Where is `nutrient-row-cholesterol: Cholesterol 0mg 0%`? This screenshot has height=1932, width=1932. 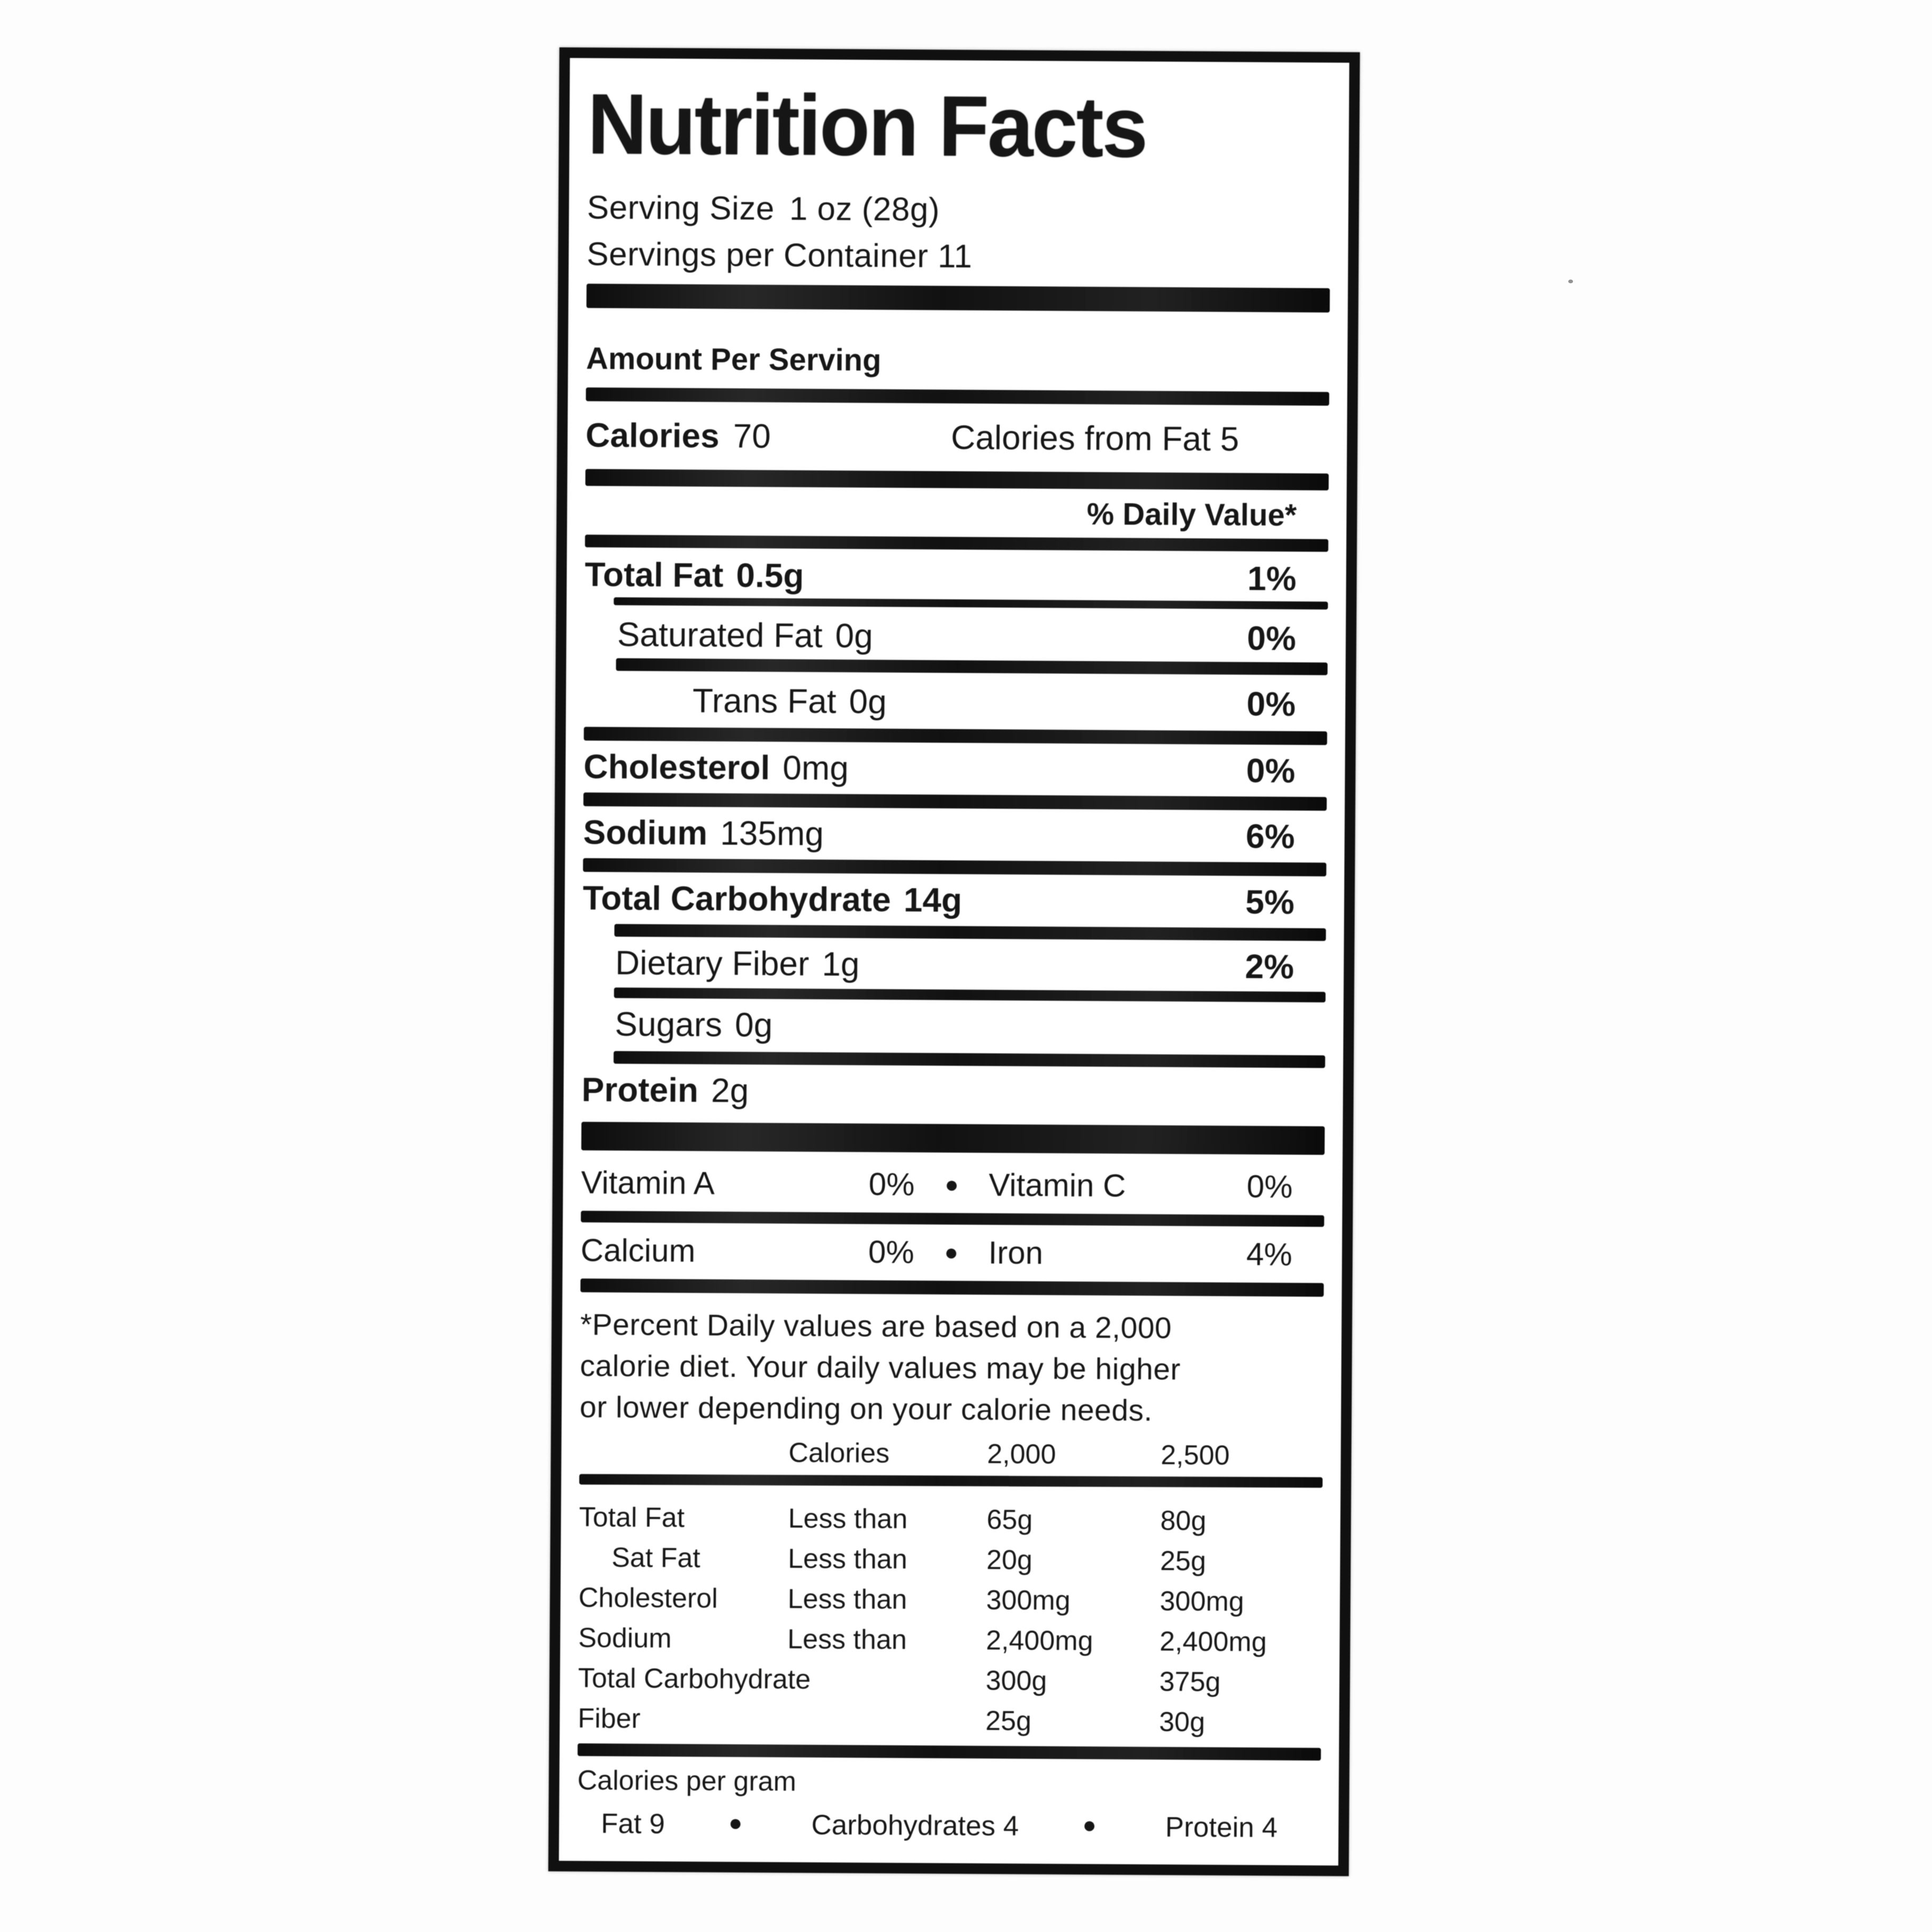 nutrient-row-cholesterol: Cholesterol 0mg 0% is located at coordinates (955, 769).